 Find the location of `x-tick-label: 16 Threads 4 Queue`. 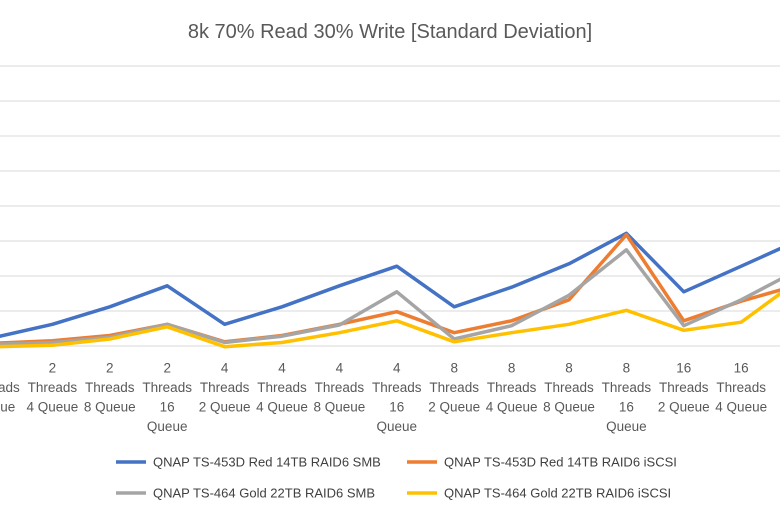

x-tick-label: 16 Threads 4 Queue is located at coordinates (741, 388).